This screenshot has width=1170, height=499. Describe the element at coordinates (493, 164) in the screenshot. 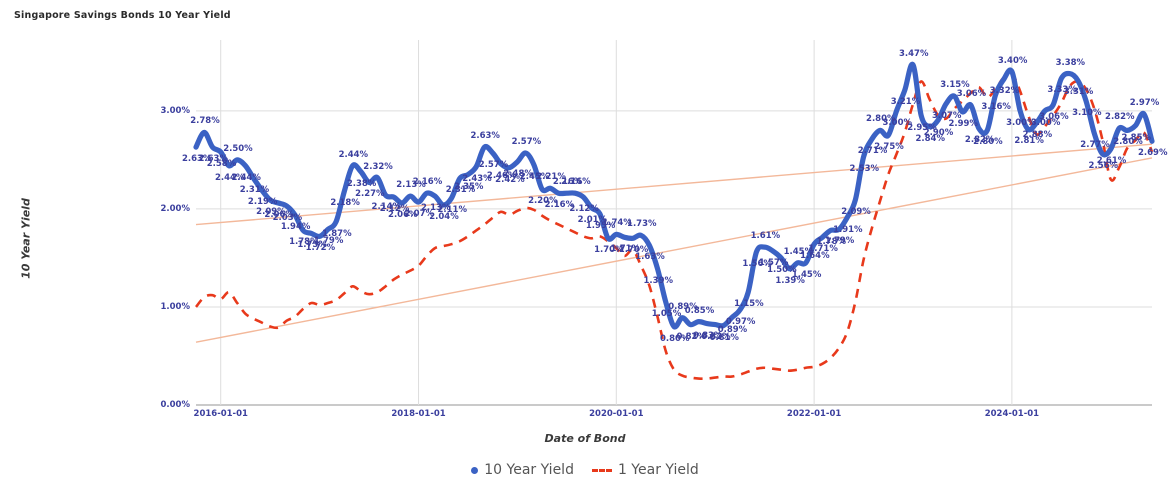

I see `data-point-label: 2.57%` at that location.